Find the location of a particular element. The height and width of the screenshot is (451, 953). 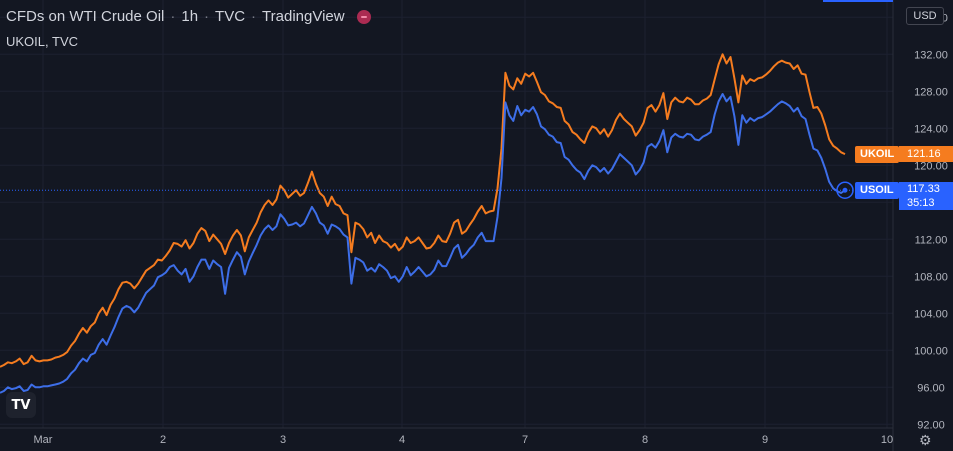

currency-selector: USD is located at coordinates (925, 16).